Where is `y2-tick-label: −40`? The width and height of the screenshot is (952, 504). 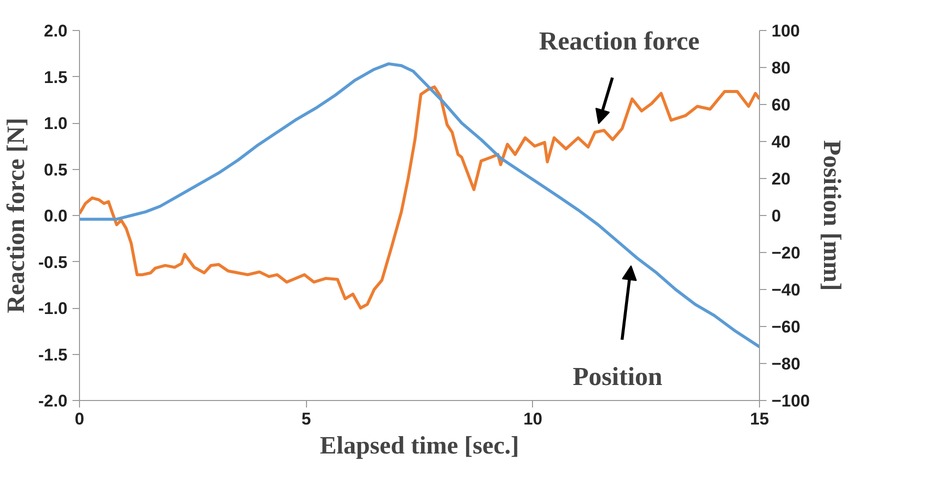 y2-tick-label: −40 is located at coordinates (786, 290).